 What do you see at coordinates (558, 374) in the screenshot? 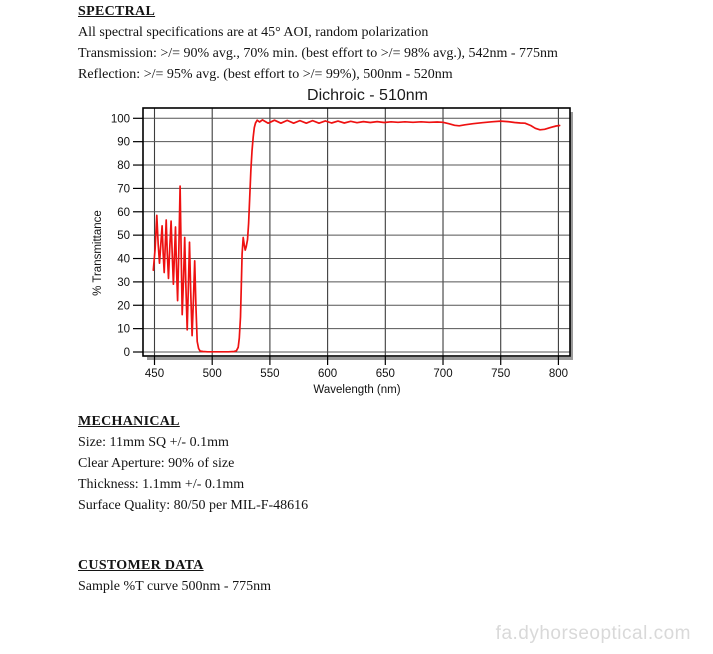
I see `svg-text: 800` at bounding box center [558, 374].